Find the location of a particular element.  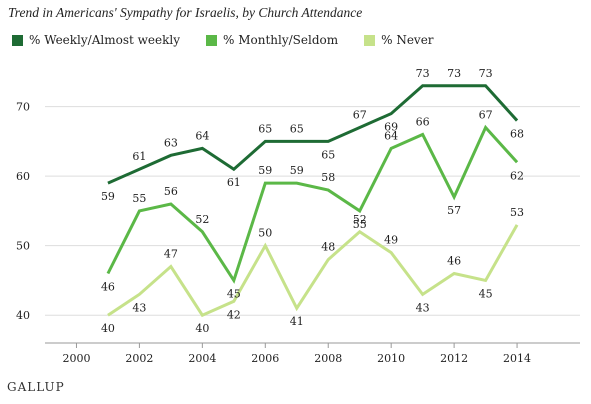

data-label-s0-2001: 59 is located at coordinates (108, 196).